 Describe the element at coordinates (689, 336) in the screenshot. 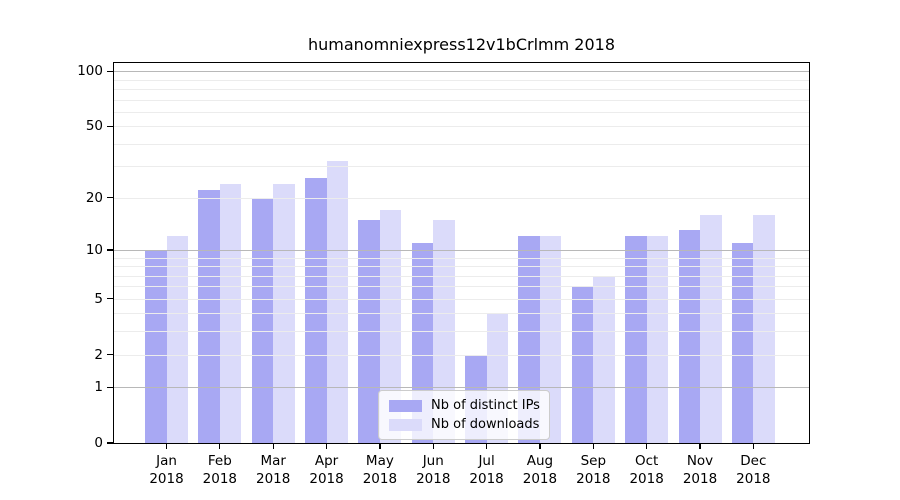

I see `bar-ips-nov-2018` at that location.